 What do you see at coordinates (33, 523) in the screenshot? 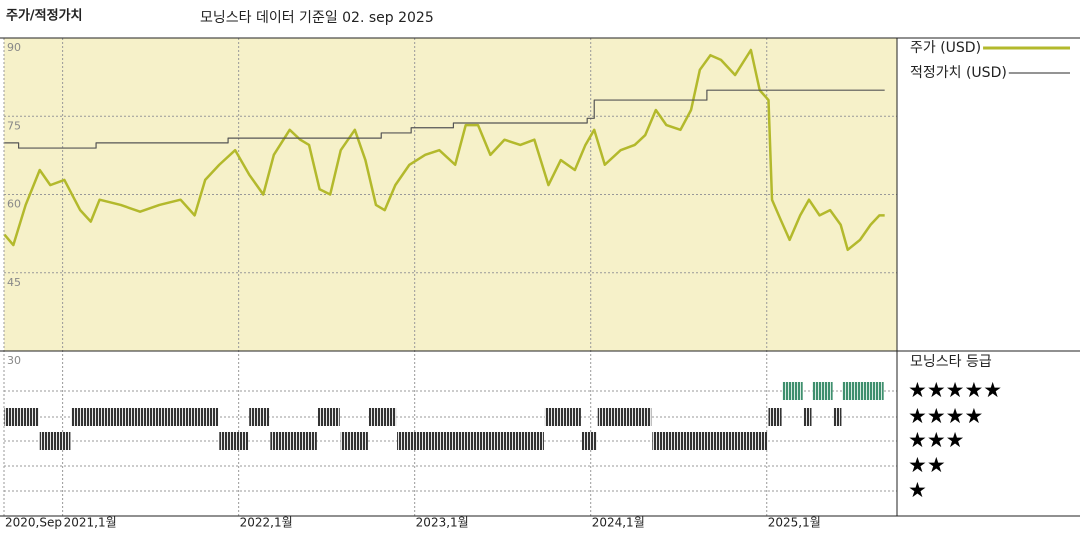
I see `x-tick-label: 2020,Sep` at bounding box center [33, 523].